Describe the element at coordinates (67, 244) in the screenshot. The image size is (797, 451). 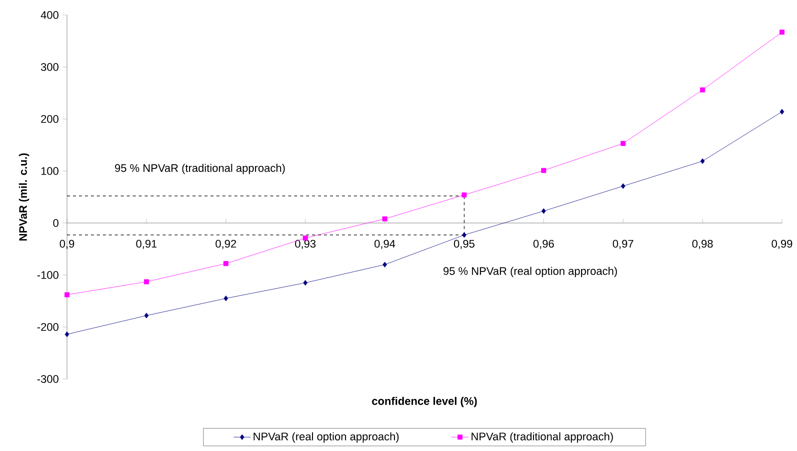
I see `x-tick-label: 0,9` at that location.